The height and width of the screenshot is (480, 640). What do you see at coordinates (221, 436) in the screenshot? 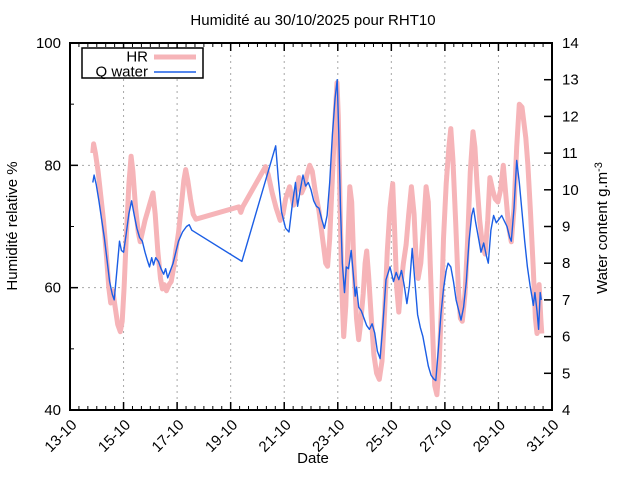
I see `x-tick-label: 19-10` at bounding box center [221, 436].